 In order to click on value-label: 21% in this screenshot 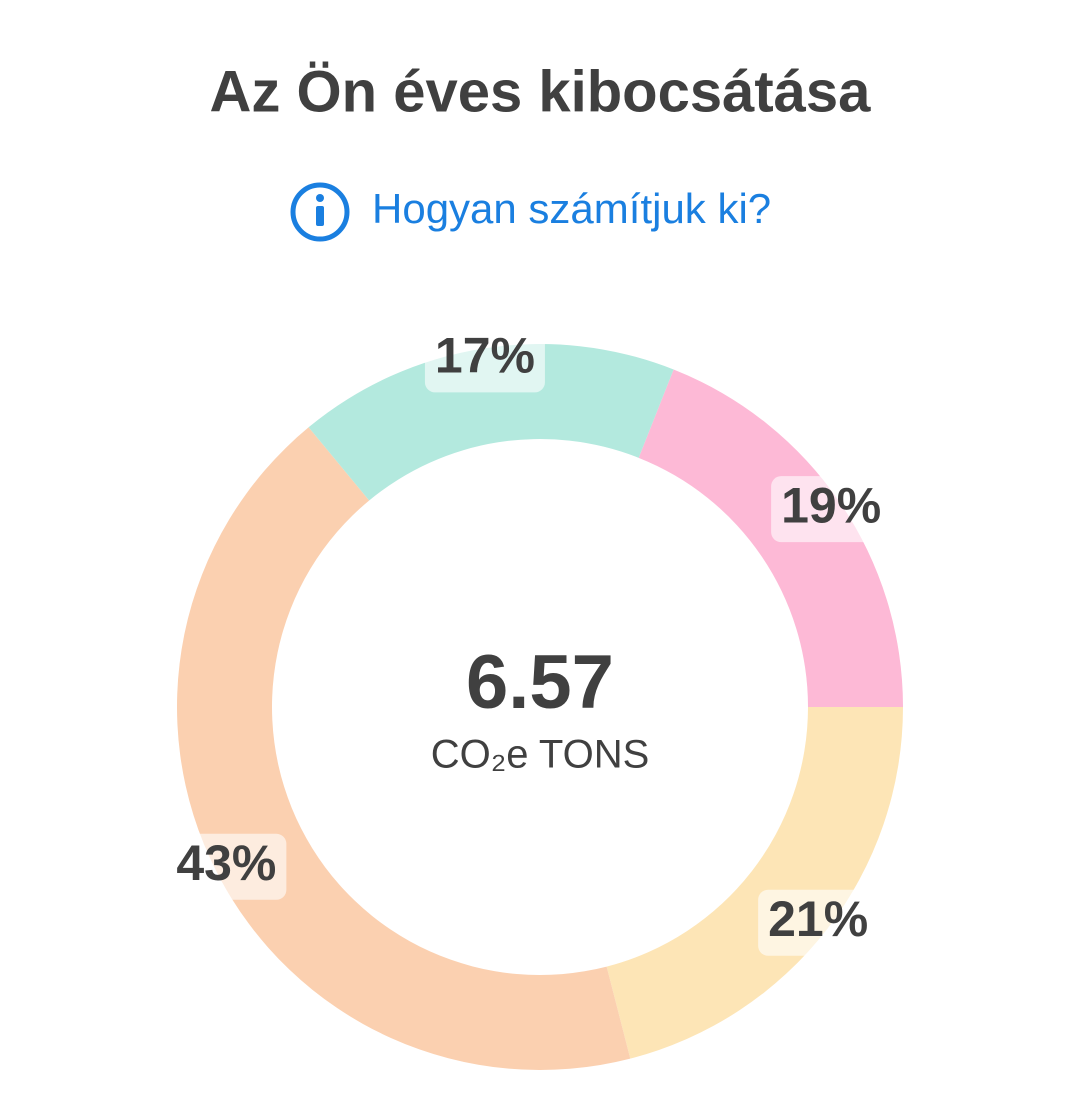, I will do `click(818, 919)`.